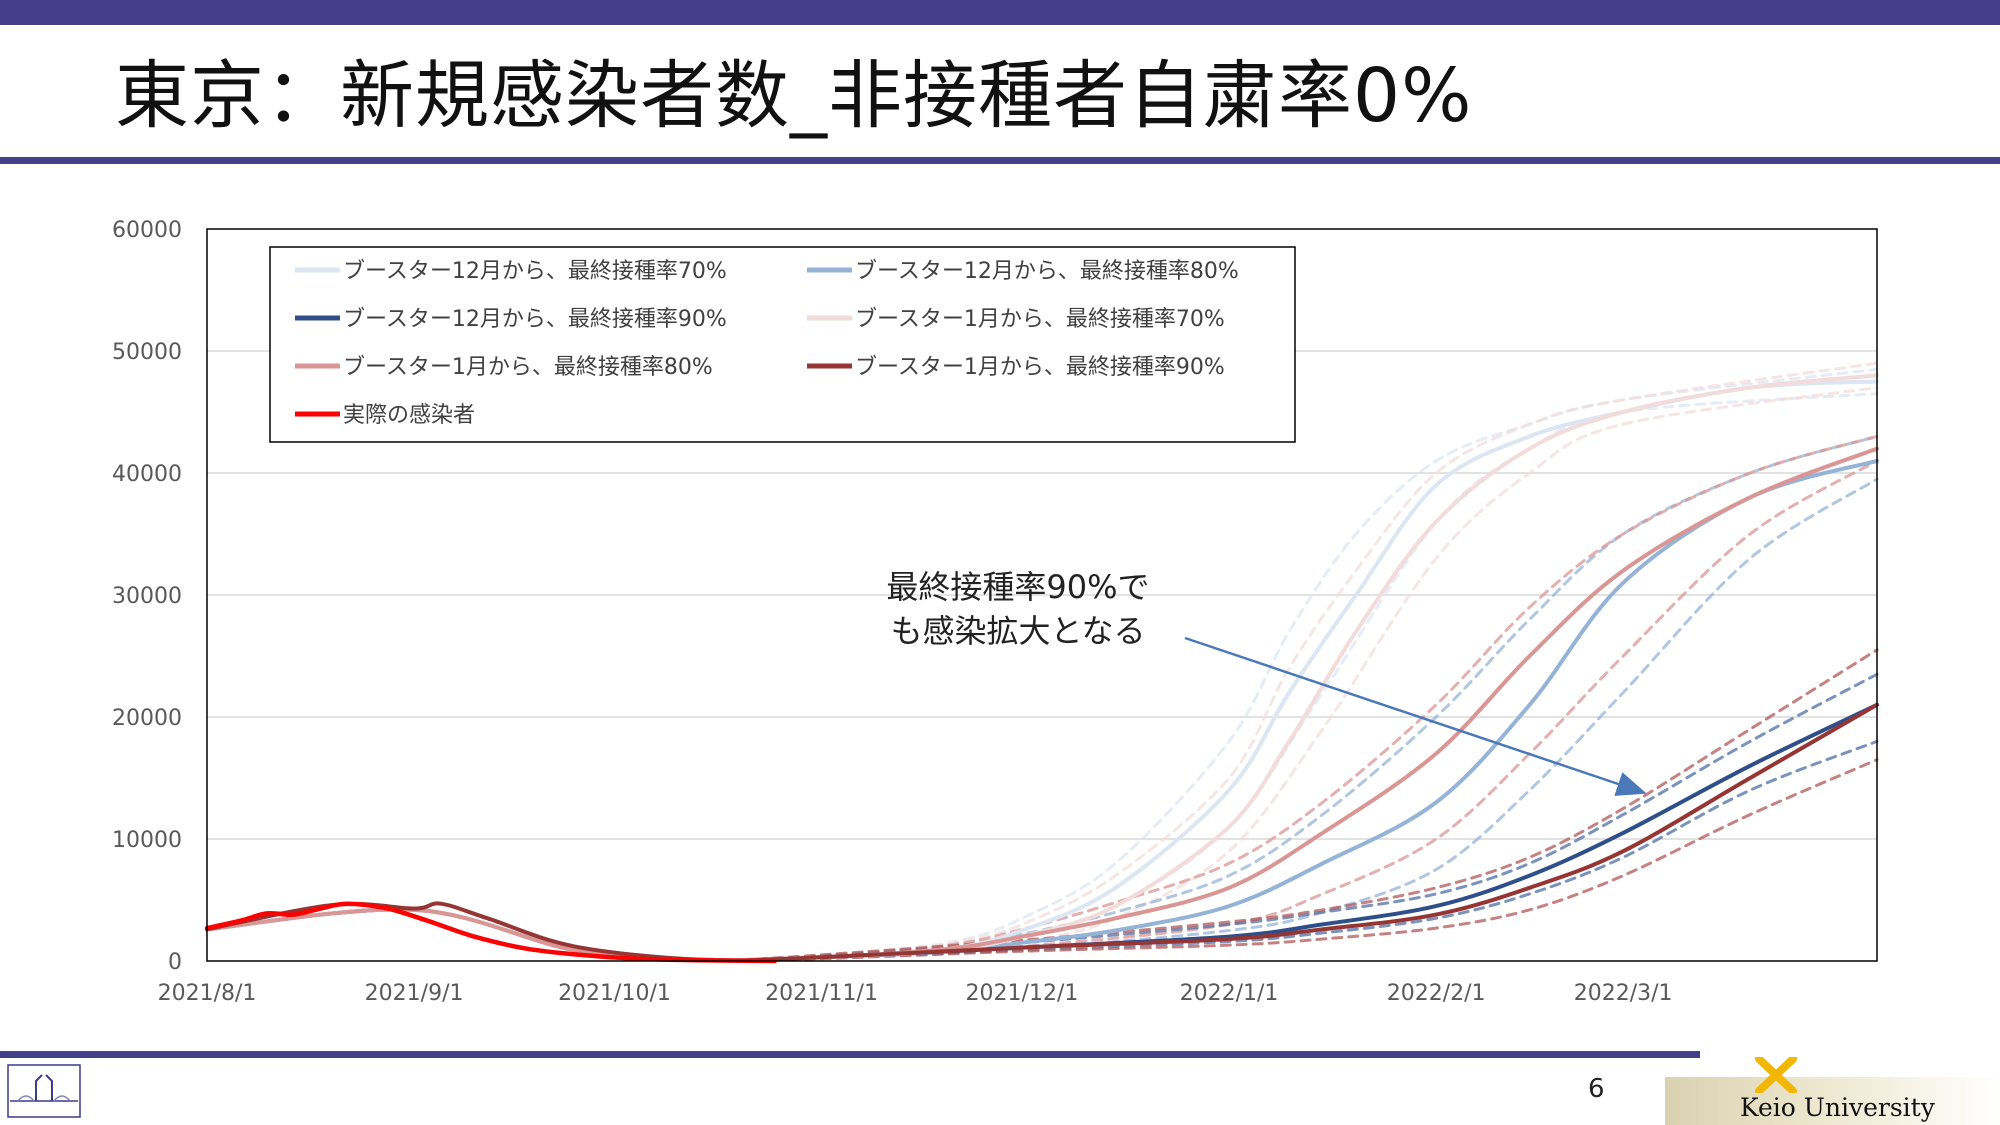 This screenshot has width=2000, height=1125. Describe the element at coordinates (147, 230) in the screenshot. I see `y-tick-label: 60000` at that location.